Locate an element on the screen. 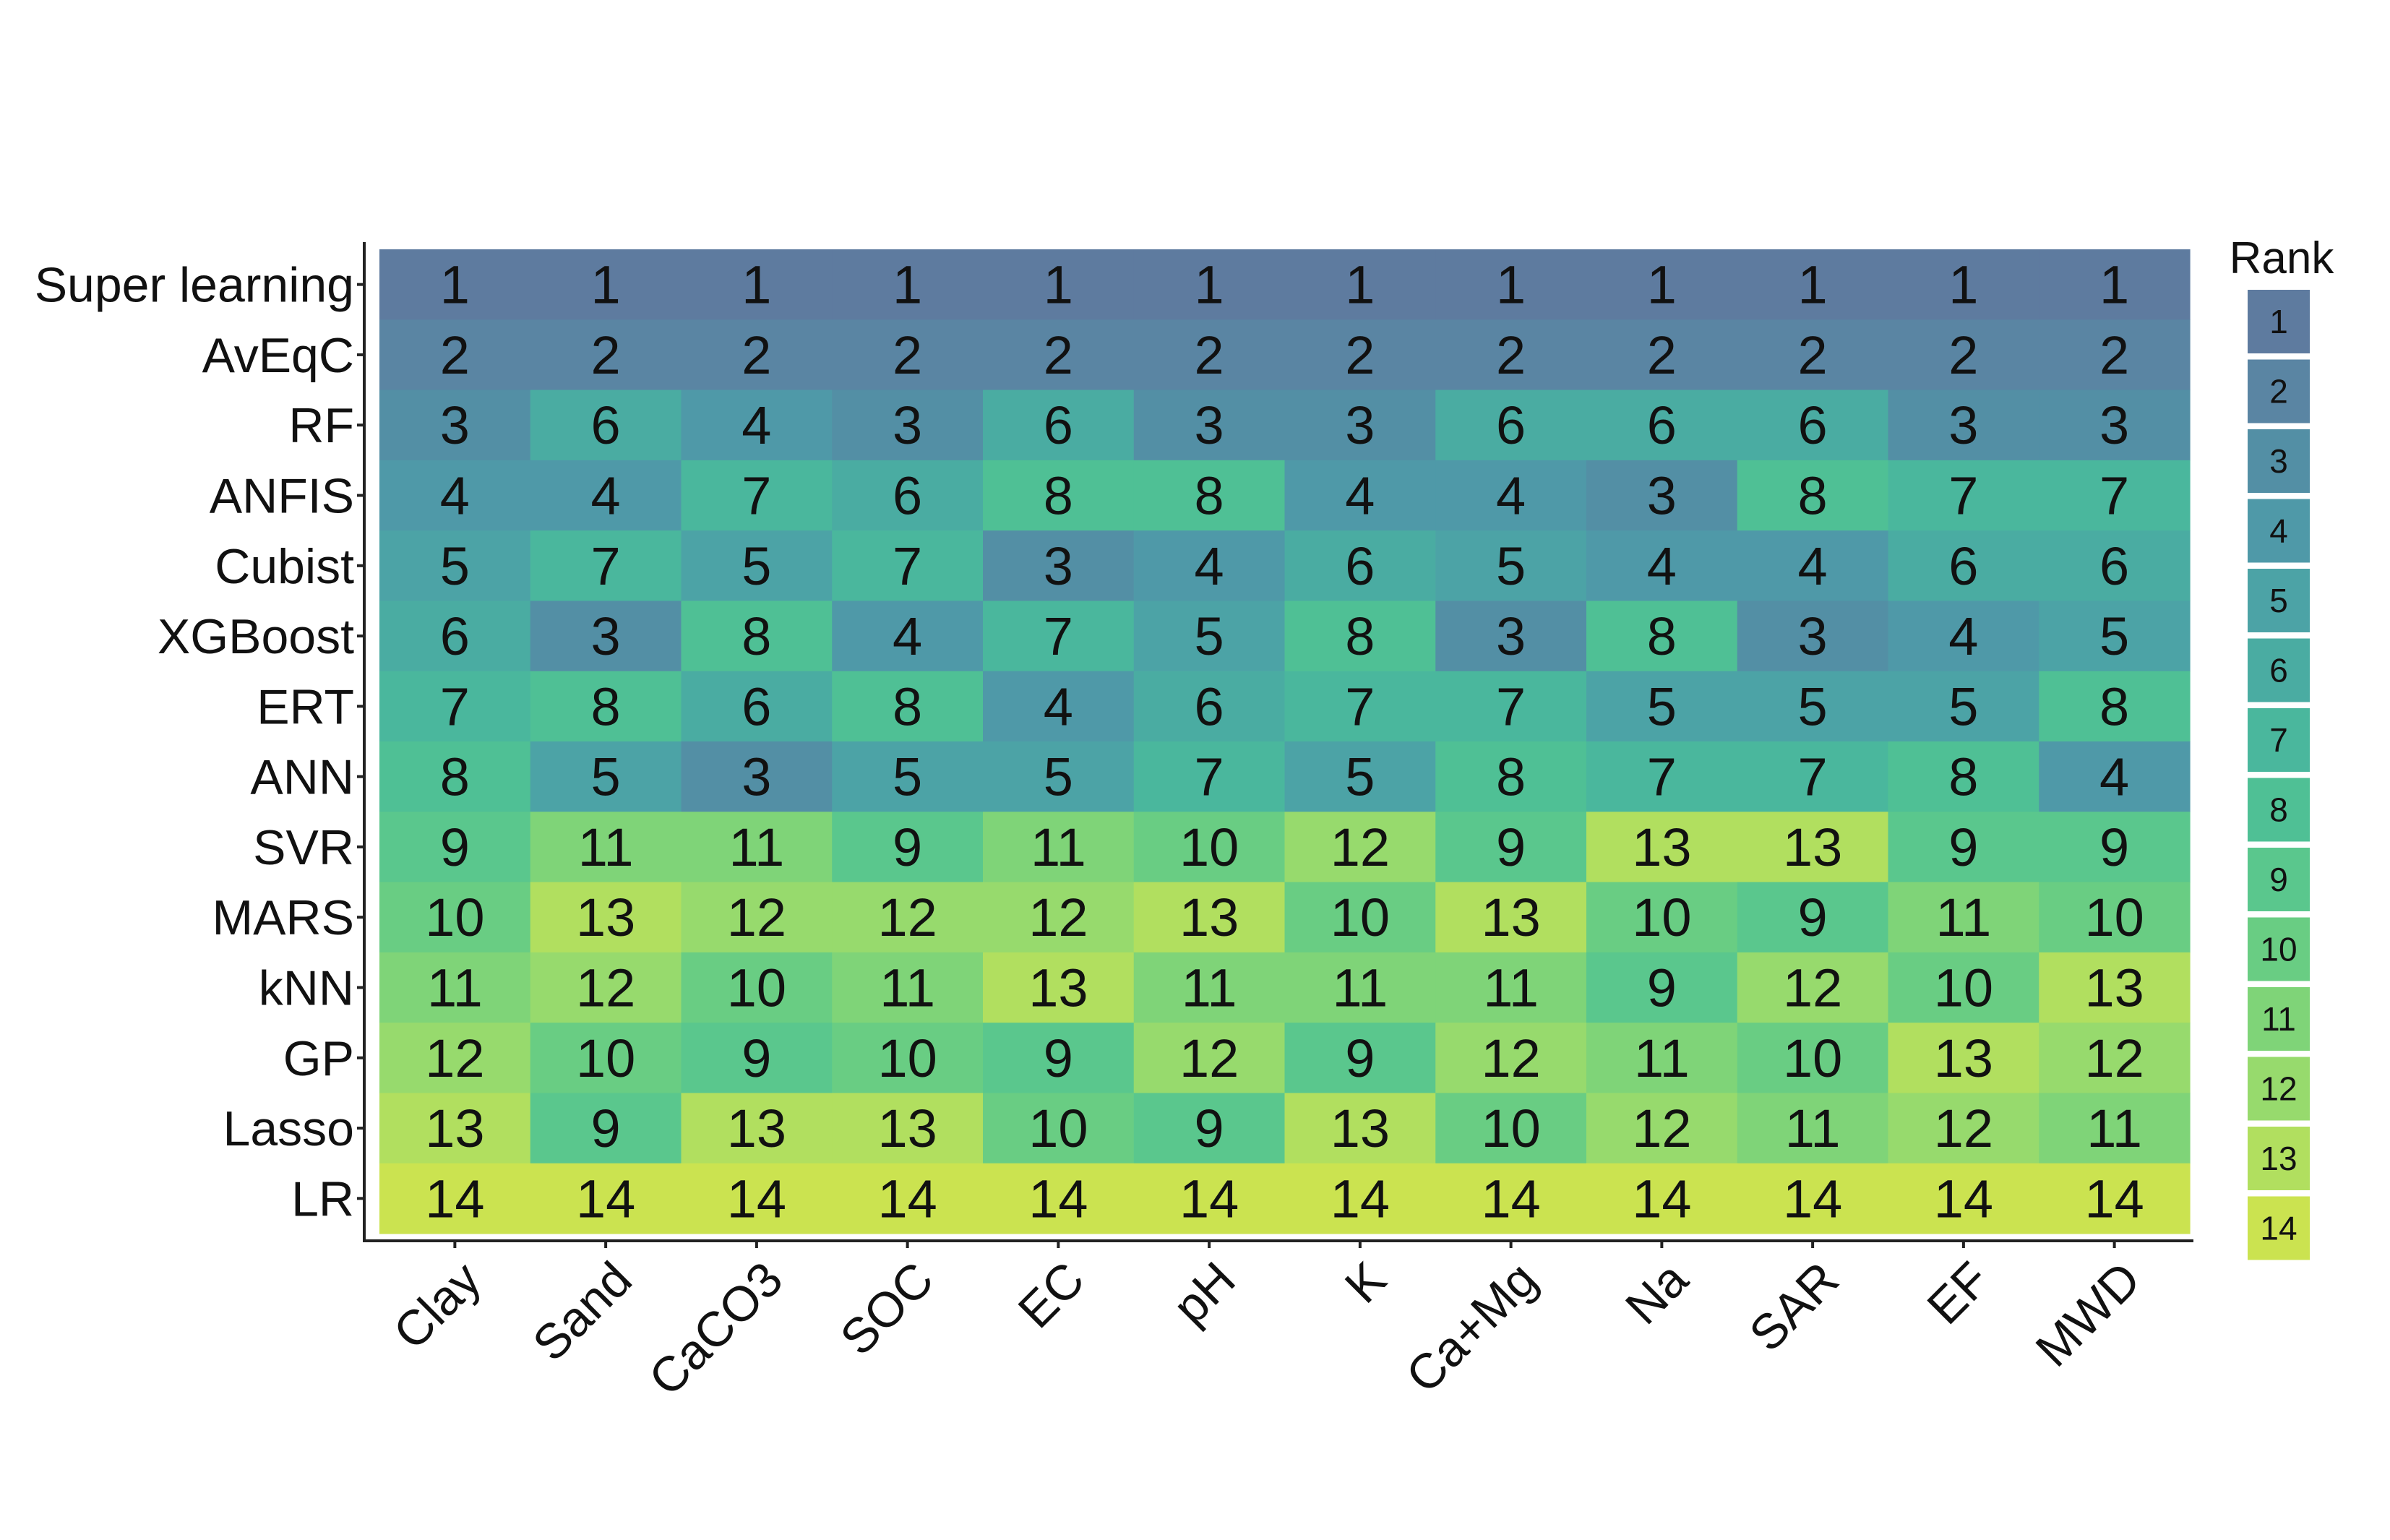 This screenshot has height=1540, width=2390. y-tick-label: RF is located at coordinates (321, 425).